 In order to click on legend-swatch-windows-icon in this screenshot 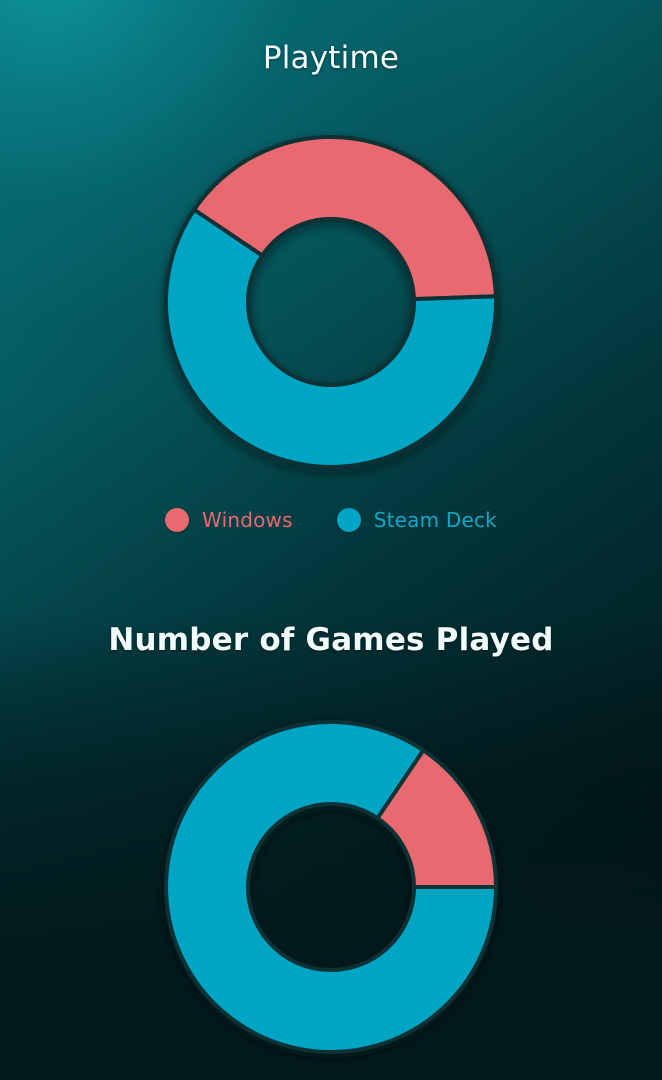, I will do `click(177, 520)`.